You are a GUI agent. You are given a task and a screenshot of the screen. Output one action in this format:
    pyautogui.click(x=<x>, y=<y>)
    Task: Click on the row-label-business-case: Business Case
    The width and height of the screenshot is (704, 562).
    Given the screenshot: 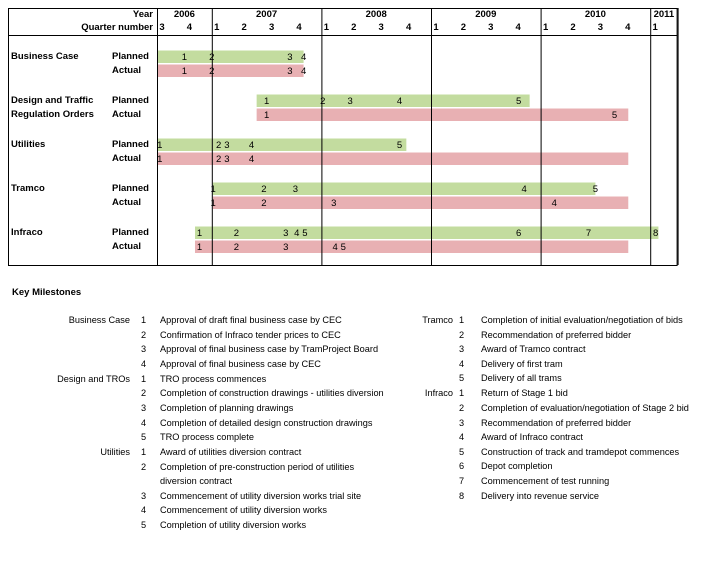 What is the action you would take?
    pyautogui.click(x=45, y=56)
    